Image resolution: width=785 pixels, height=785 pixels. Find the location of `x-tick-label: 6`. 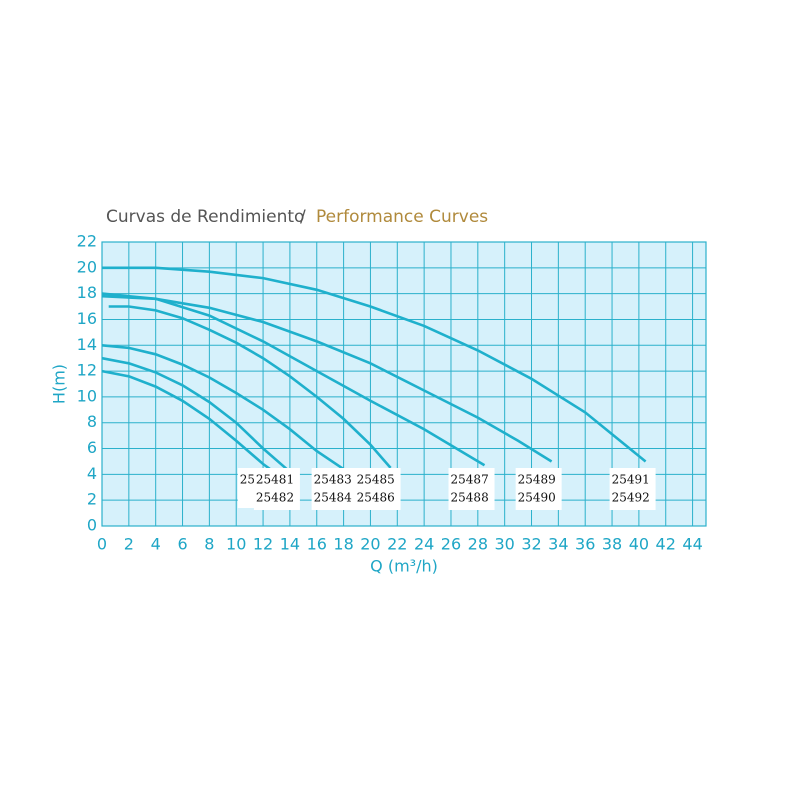

x-tick-label: 6 is located at coordinates (182, 544).